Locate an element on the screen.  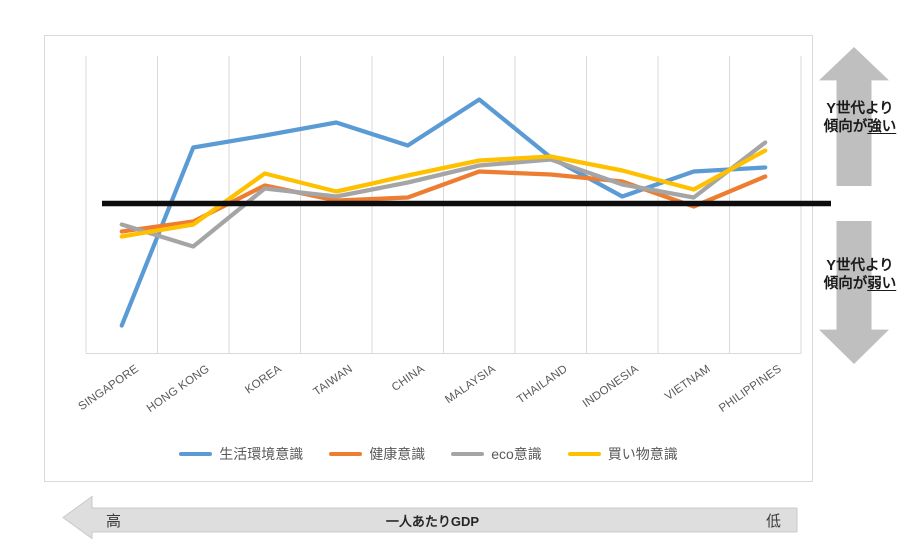
legend-item: 生活環境意識 is located at coordinates (241, 454).